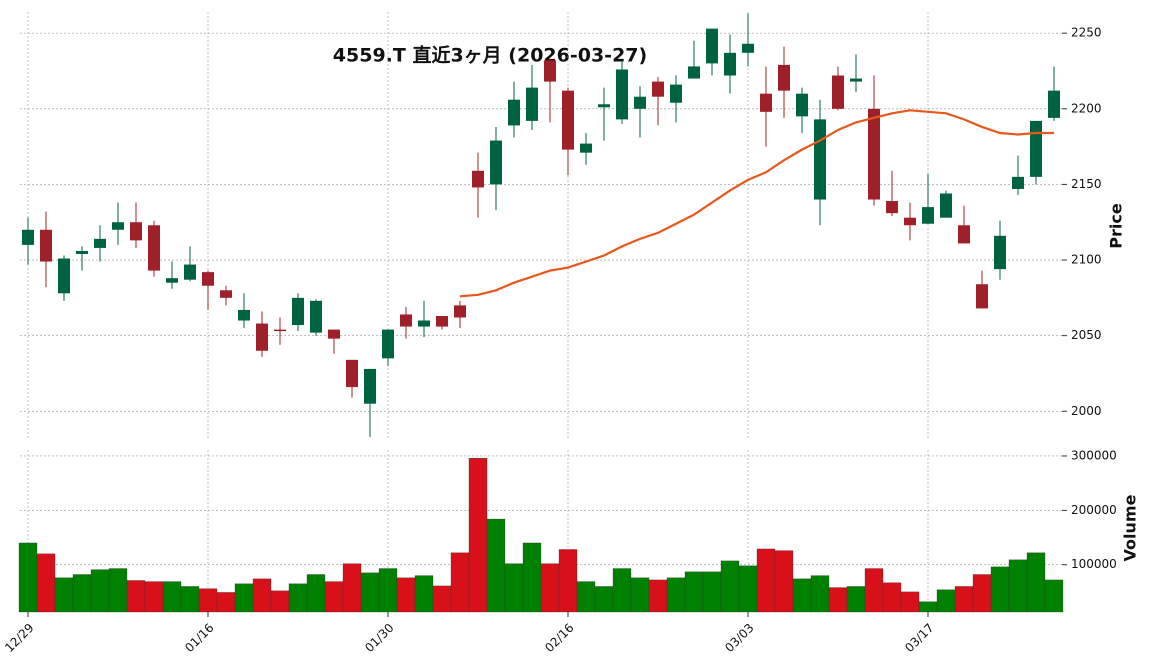 The image size is (1152, 670). Describe the element at coordinates (559, 638) in the screenshot. I see `x-tick-label: 02/16` at that location.